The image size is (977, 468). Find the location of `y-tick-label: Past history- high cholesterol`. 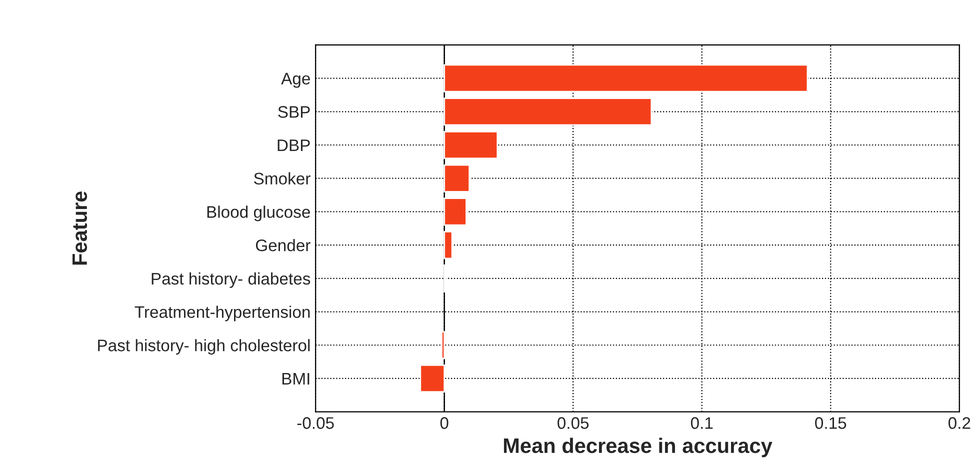

y-tick-label: Past history- high cholesterol is located at coordinates (204, 347).